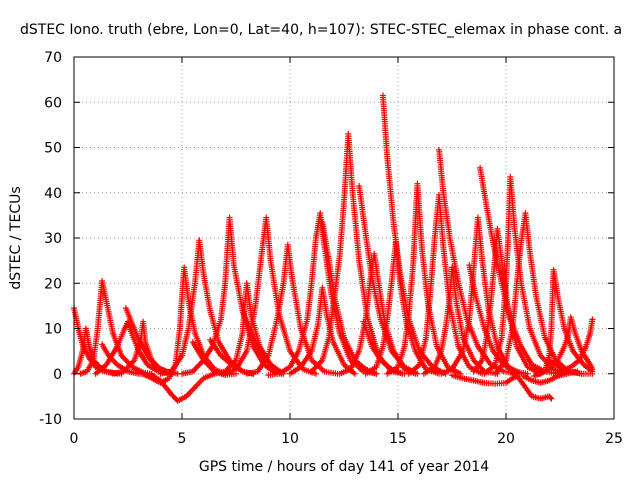 The width and height of the screenshot is (640, 480). I want to click on x-tick-label: 0, so click(74, 439).